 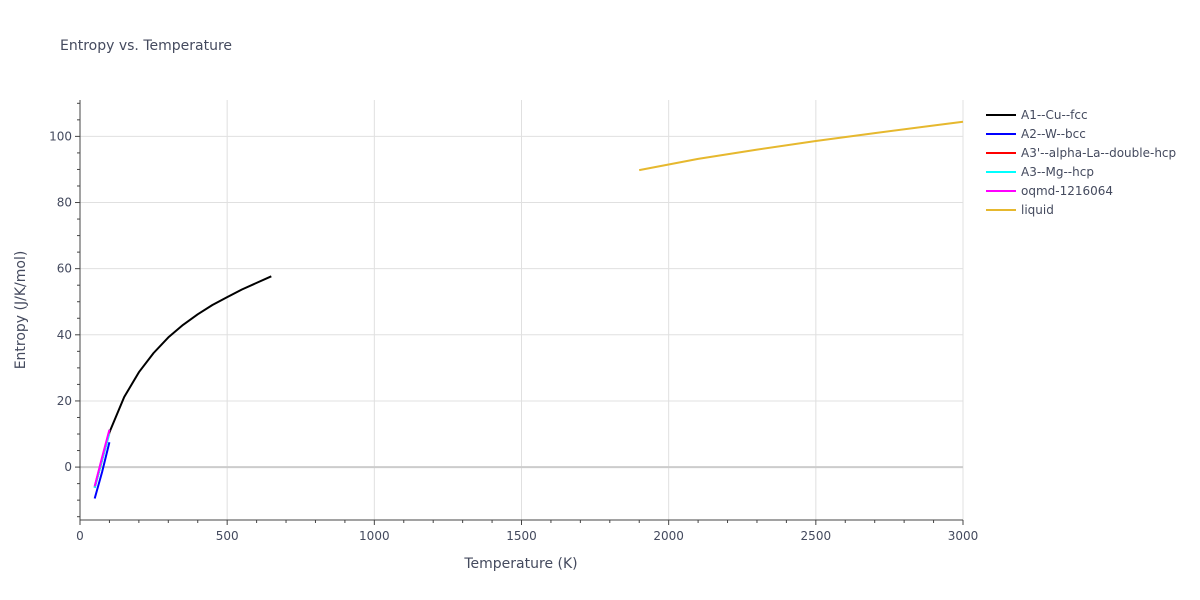 I want to click on legend-item: A2--W--bcc, so click(x=1036, y=134).